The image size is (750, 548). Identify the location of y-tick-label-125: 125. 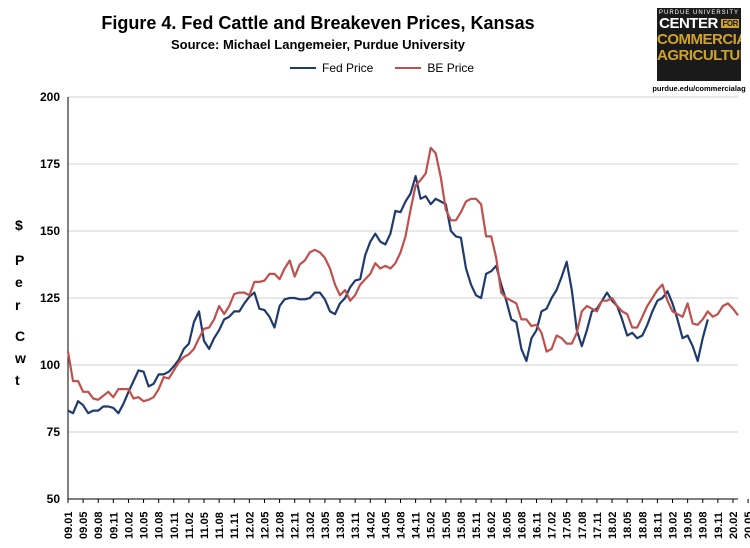
(50, 298).